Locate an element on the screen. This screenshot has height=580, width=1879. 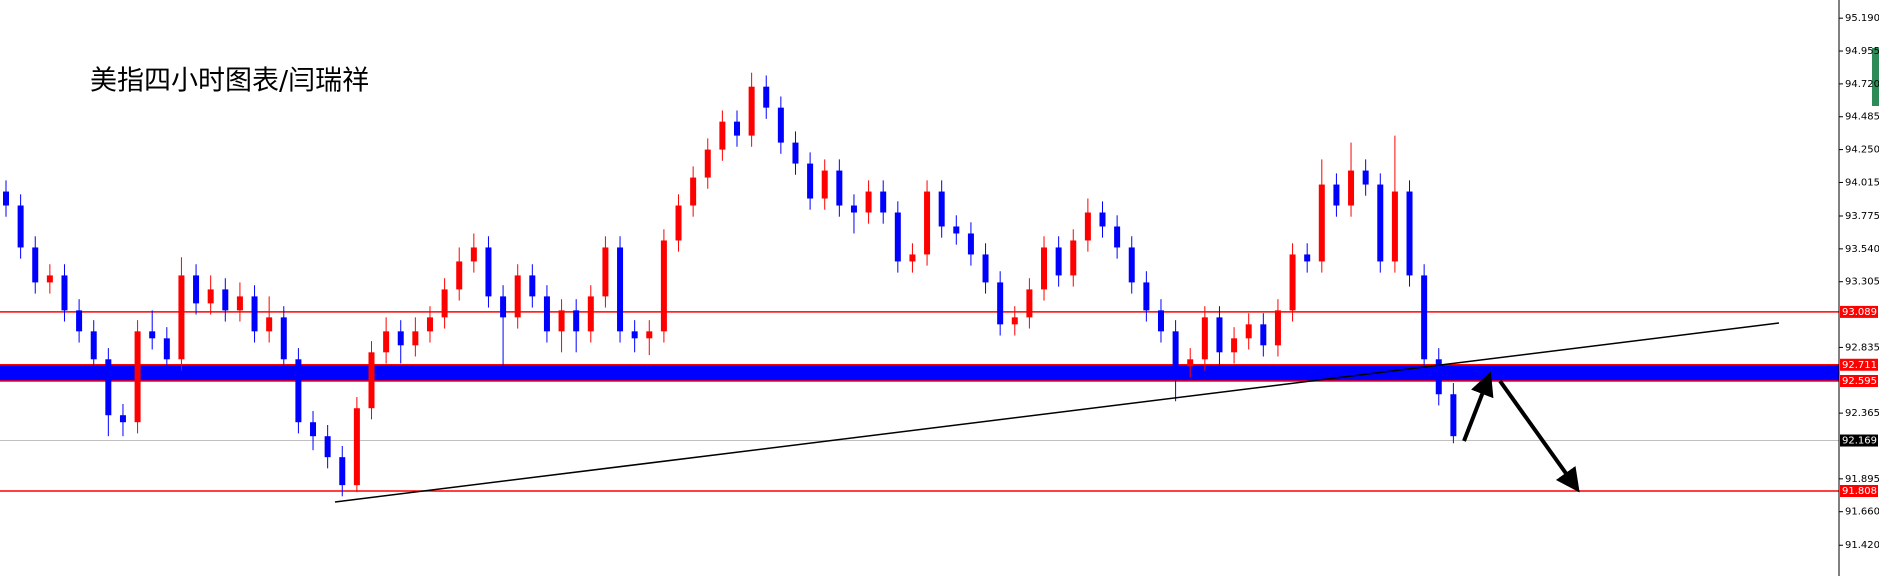
y-tick-label: 94.250 is located at coordinates (1862, 150).